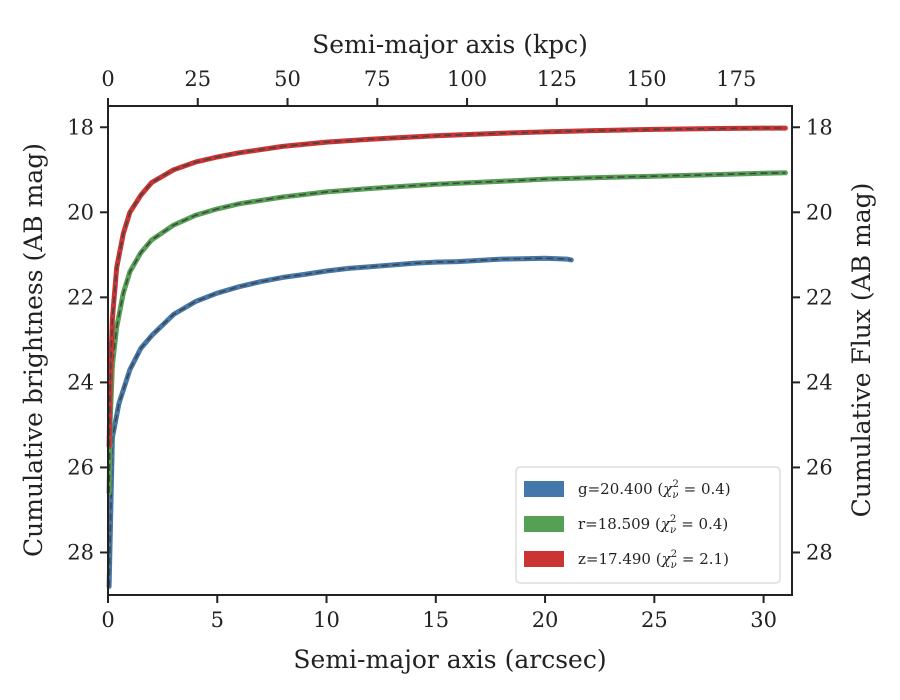 The image size is (900, 700). I want to click on y-tick-label: 22, so click(80, 297).